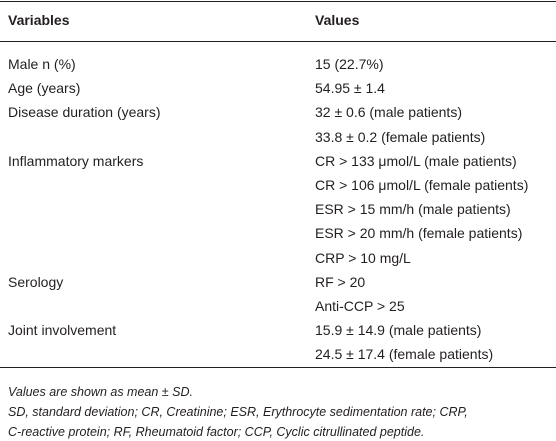 Image resolution: width=556 pixels, height=441 pixels. I want to click on header-cell: Variables, so click(39, 20).